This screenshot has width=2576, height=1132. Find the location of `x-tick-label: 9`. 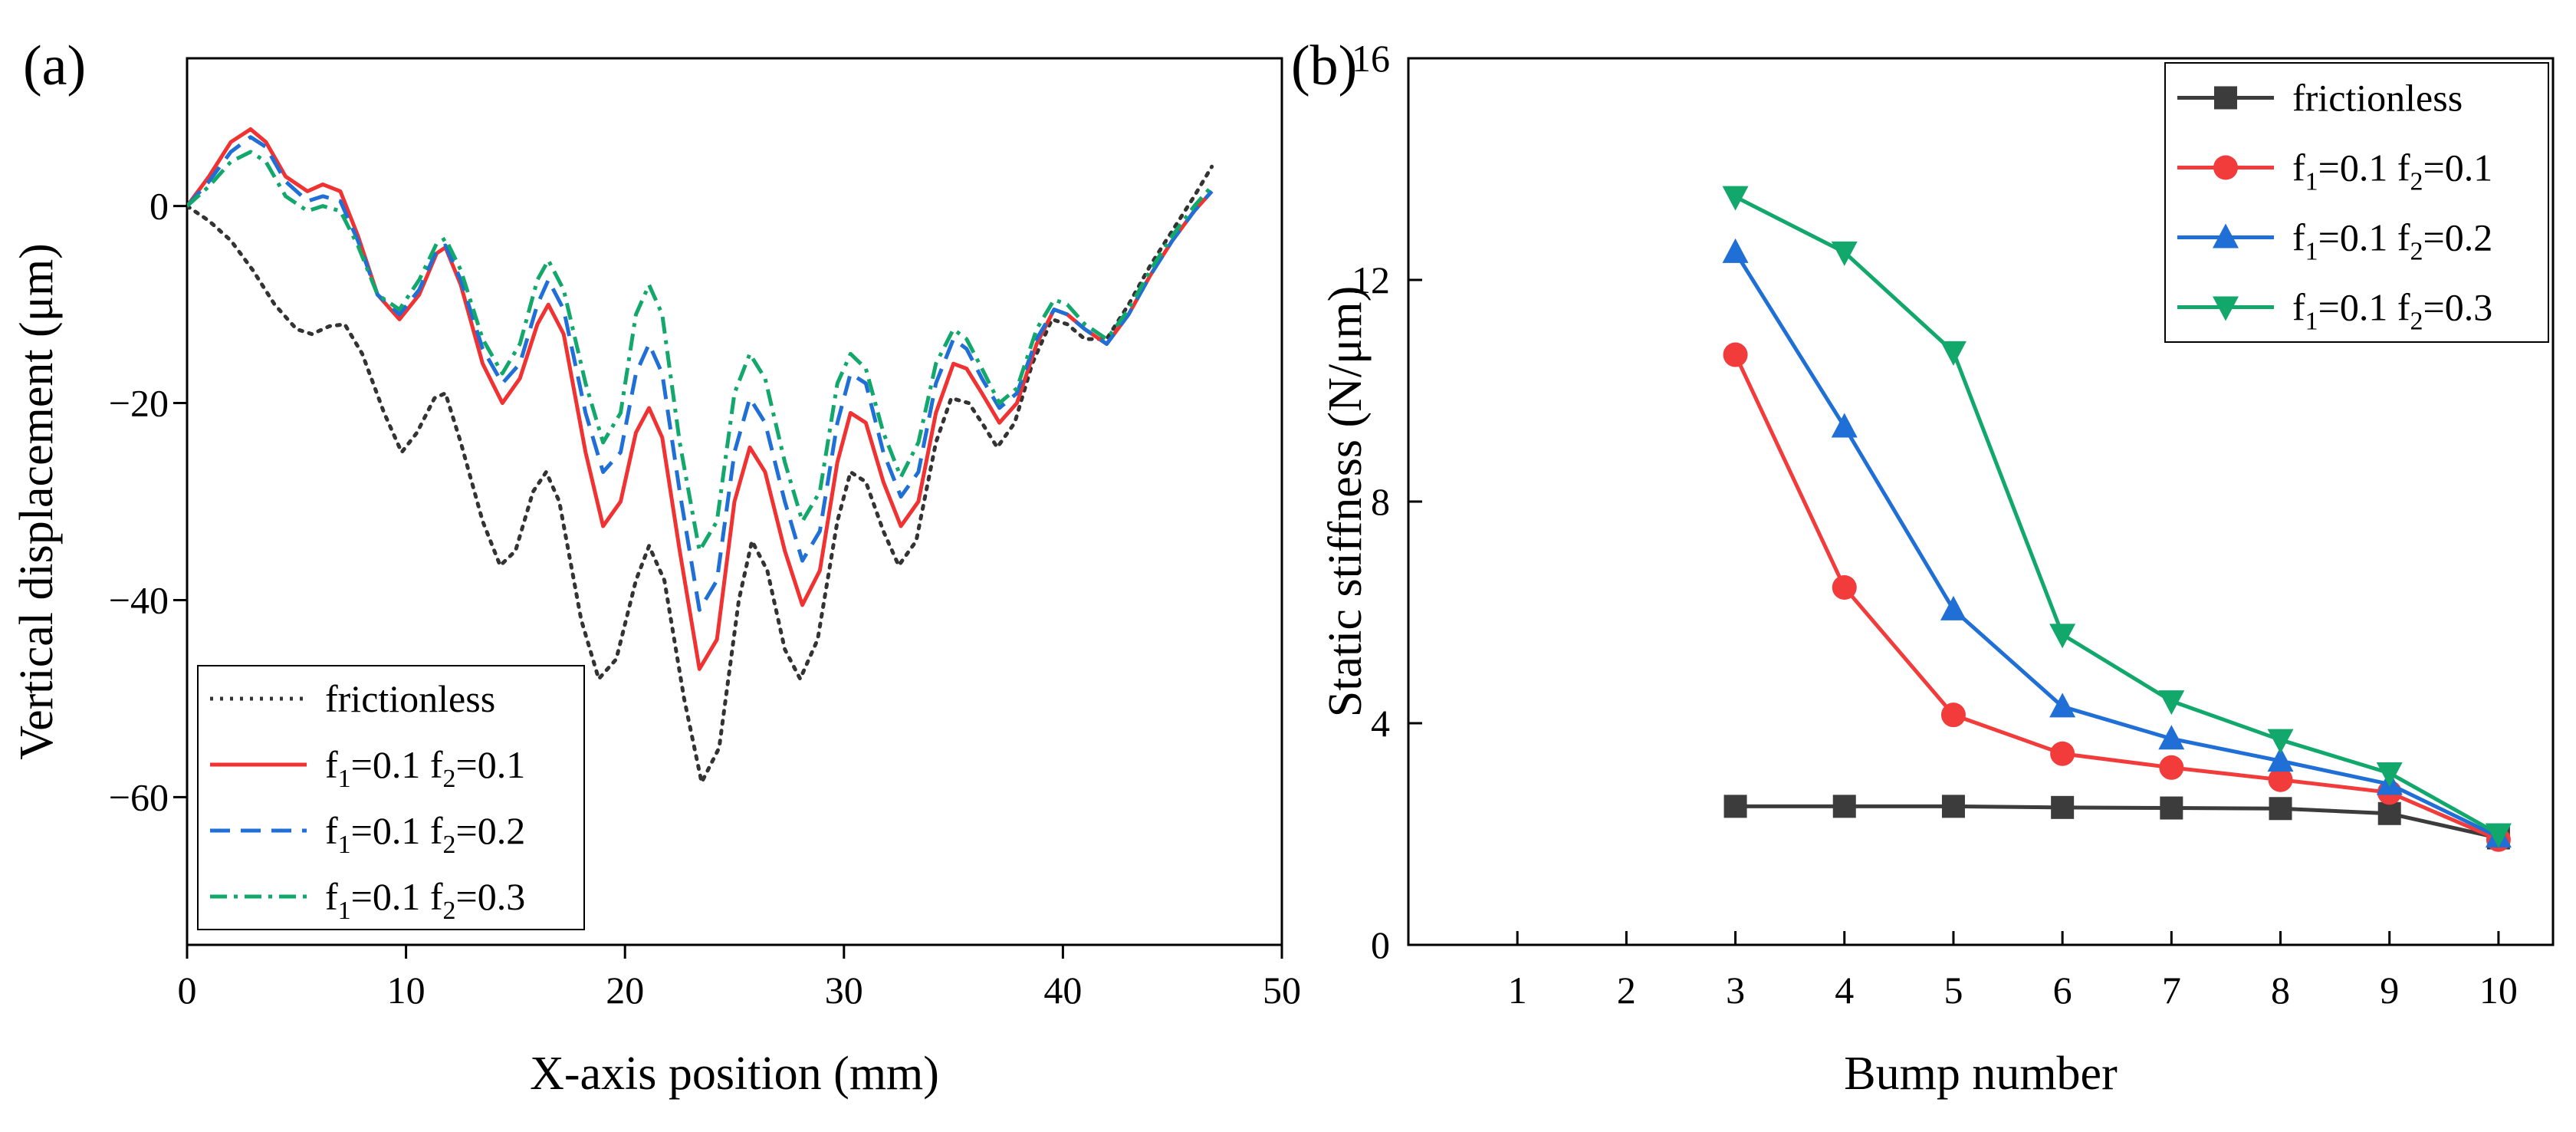

x-tick-label: 9 is located at coordinates (2389, 990).